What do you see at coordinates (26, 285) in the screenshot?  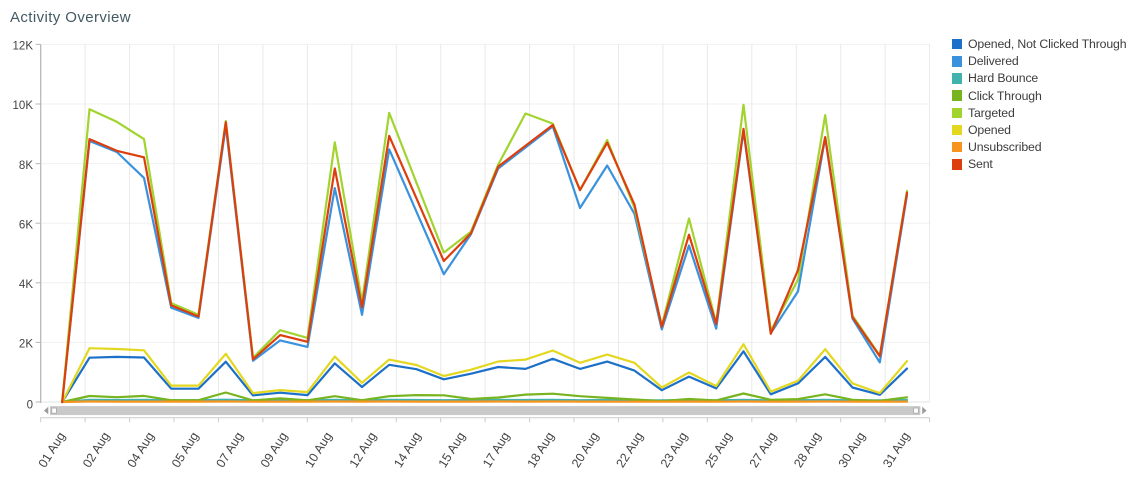 I see `svg-text: 4K` at bounding box center [26, 285].